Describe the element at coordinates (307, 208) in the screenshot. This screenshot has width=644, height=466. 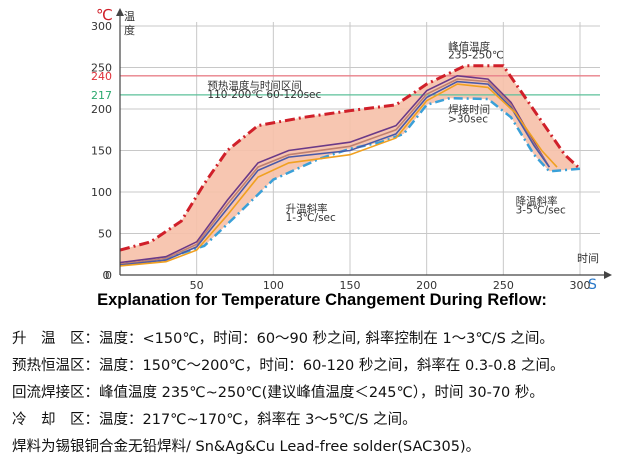
I see `chart-annotation: 升温斜率` at that location.